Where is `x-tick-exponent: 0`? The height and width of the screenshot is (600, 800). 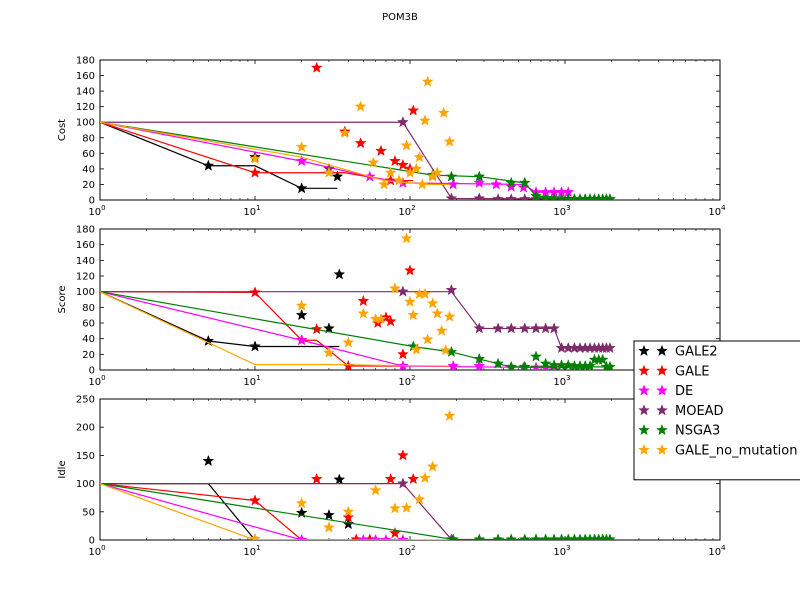 x-tick-exponent: 0 is located at coordinates (103, 208).